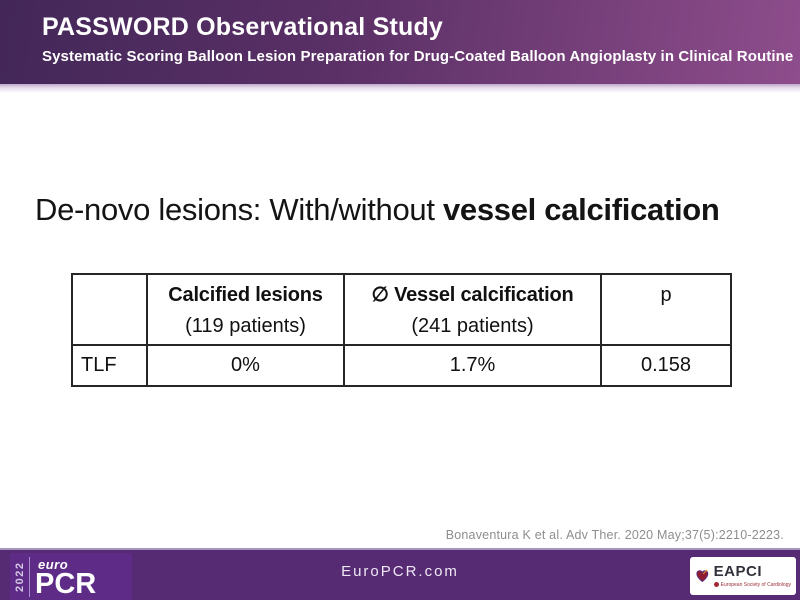 This screenshot has width=800, height=600. I want to click on eapci-subline: European Society of Cardiology, so click(752, 584).